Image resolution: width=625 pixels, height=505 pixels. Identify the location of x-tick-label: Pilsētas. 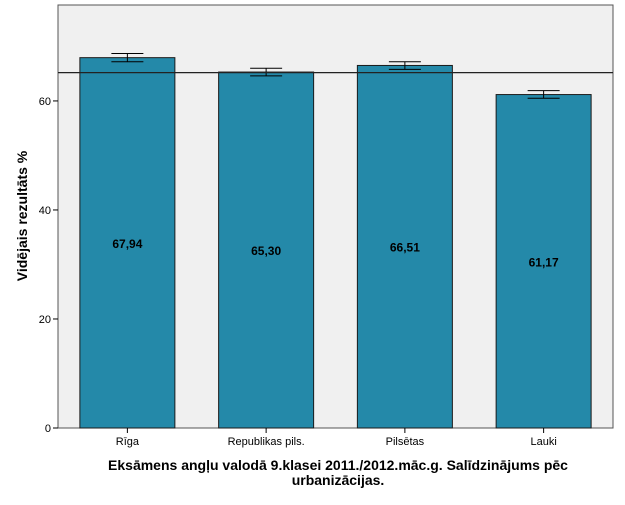
(405, 442).